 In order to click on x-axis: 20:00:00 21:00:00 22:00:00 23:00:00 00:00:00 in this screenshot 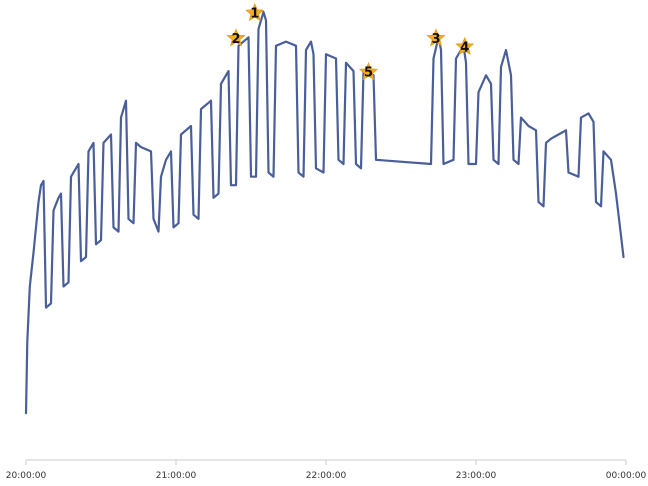, I will do `click(326, 470)`.